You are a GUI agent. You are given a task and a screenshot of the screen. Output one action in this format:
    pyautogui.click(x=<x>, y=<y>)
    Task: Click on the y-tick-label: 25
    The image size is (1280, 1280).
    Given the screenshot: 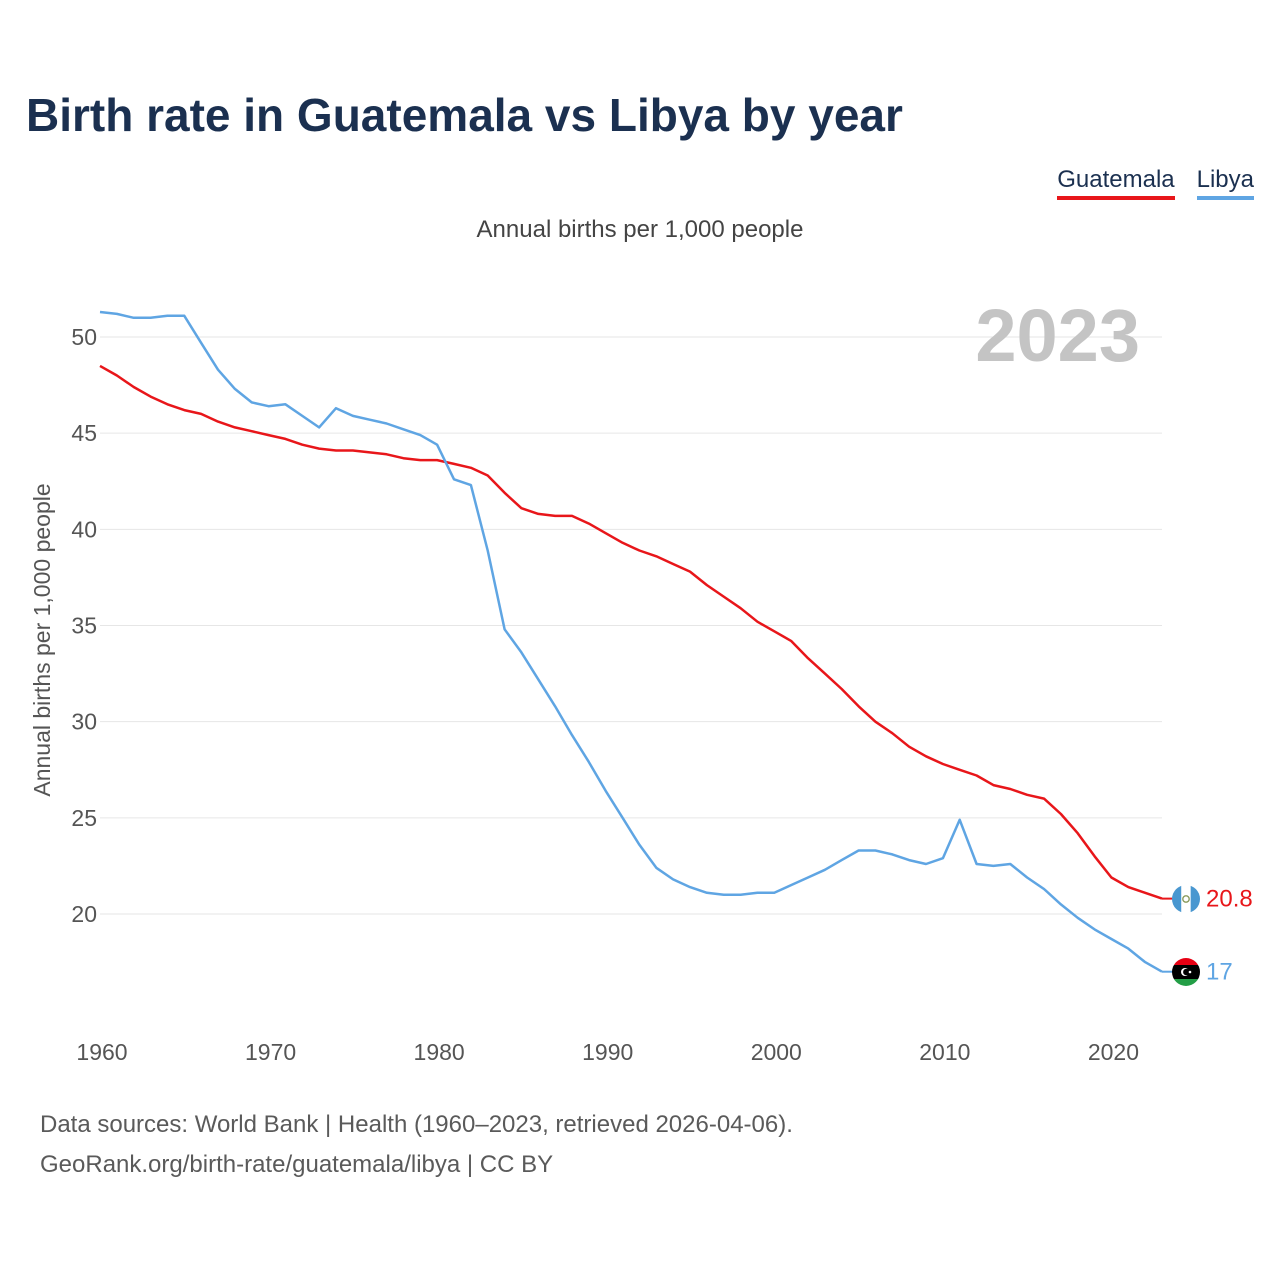 What is the action you would take?
    pyautogui.click(x=84, y=818)
    